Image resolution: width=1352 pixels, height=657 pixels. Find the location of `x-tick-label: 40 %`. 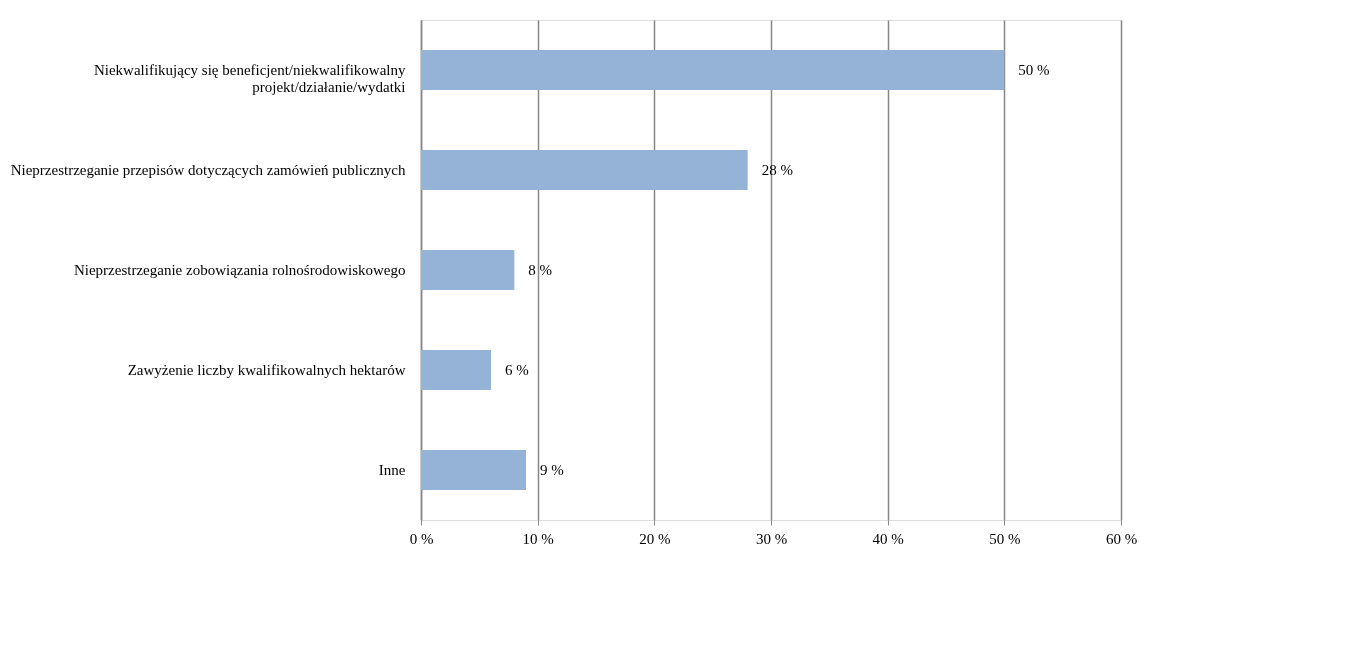

x-tick-label: 40 % is located at coordinates (888, 538).